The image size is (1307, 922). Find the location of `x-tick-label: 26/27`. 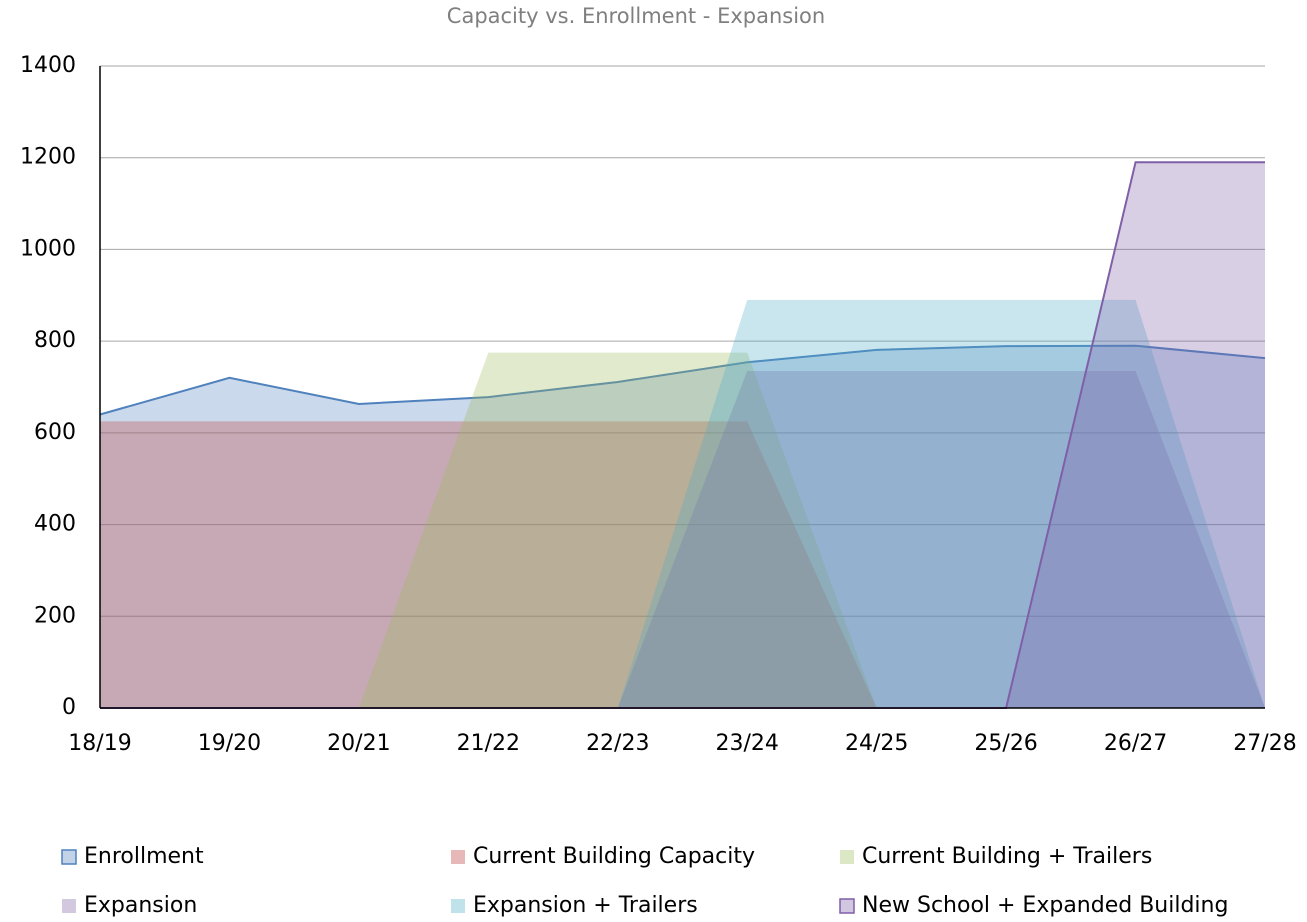

x-tick-label: 26/27 is located at coordinates (1135, 743).